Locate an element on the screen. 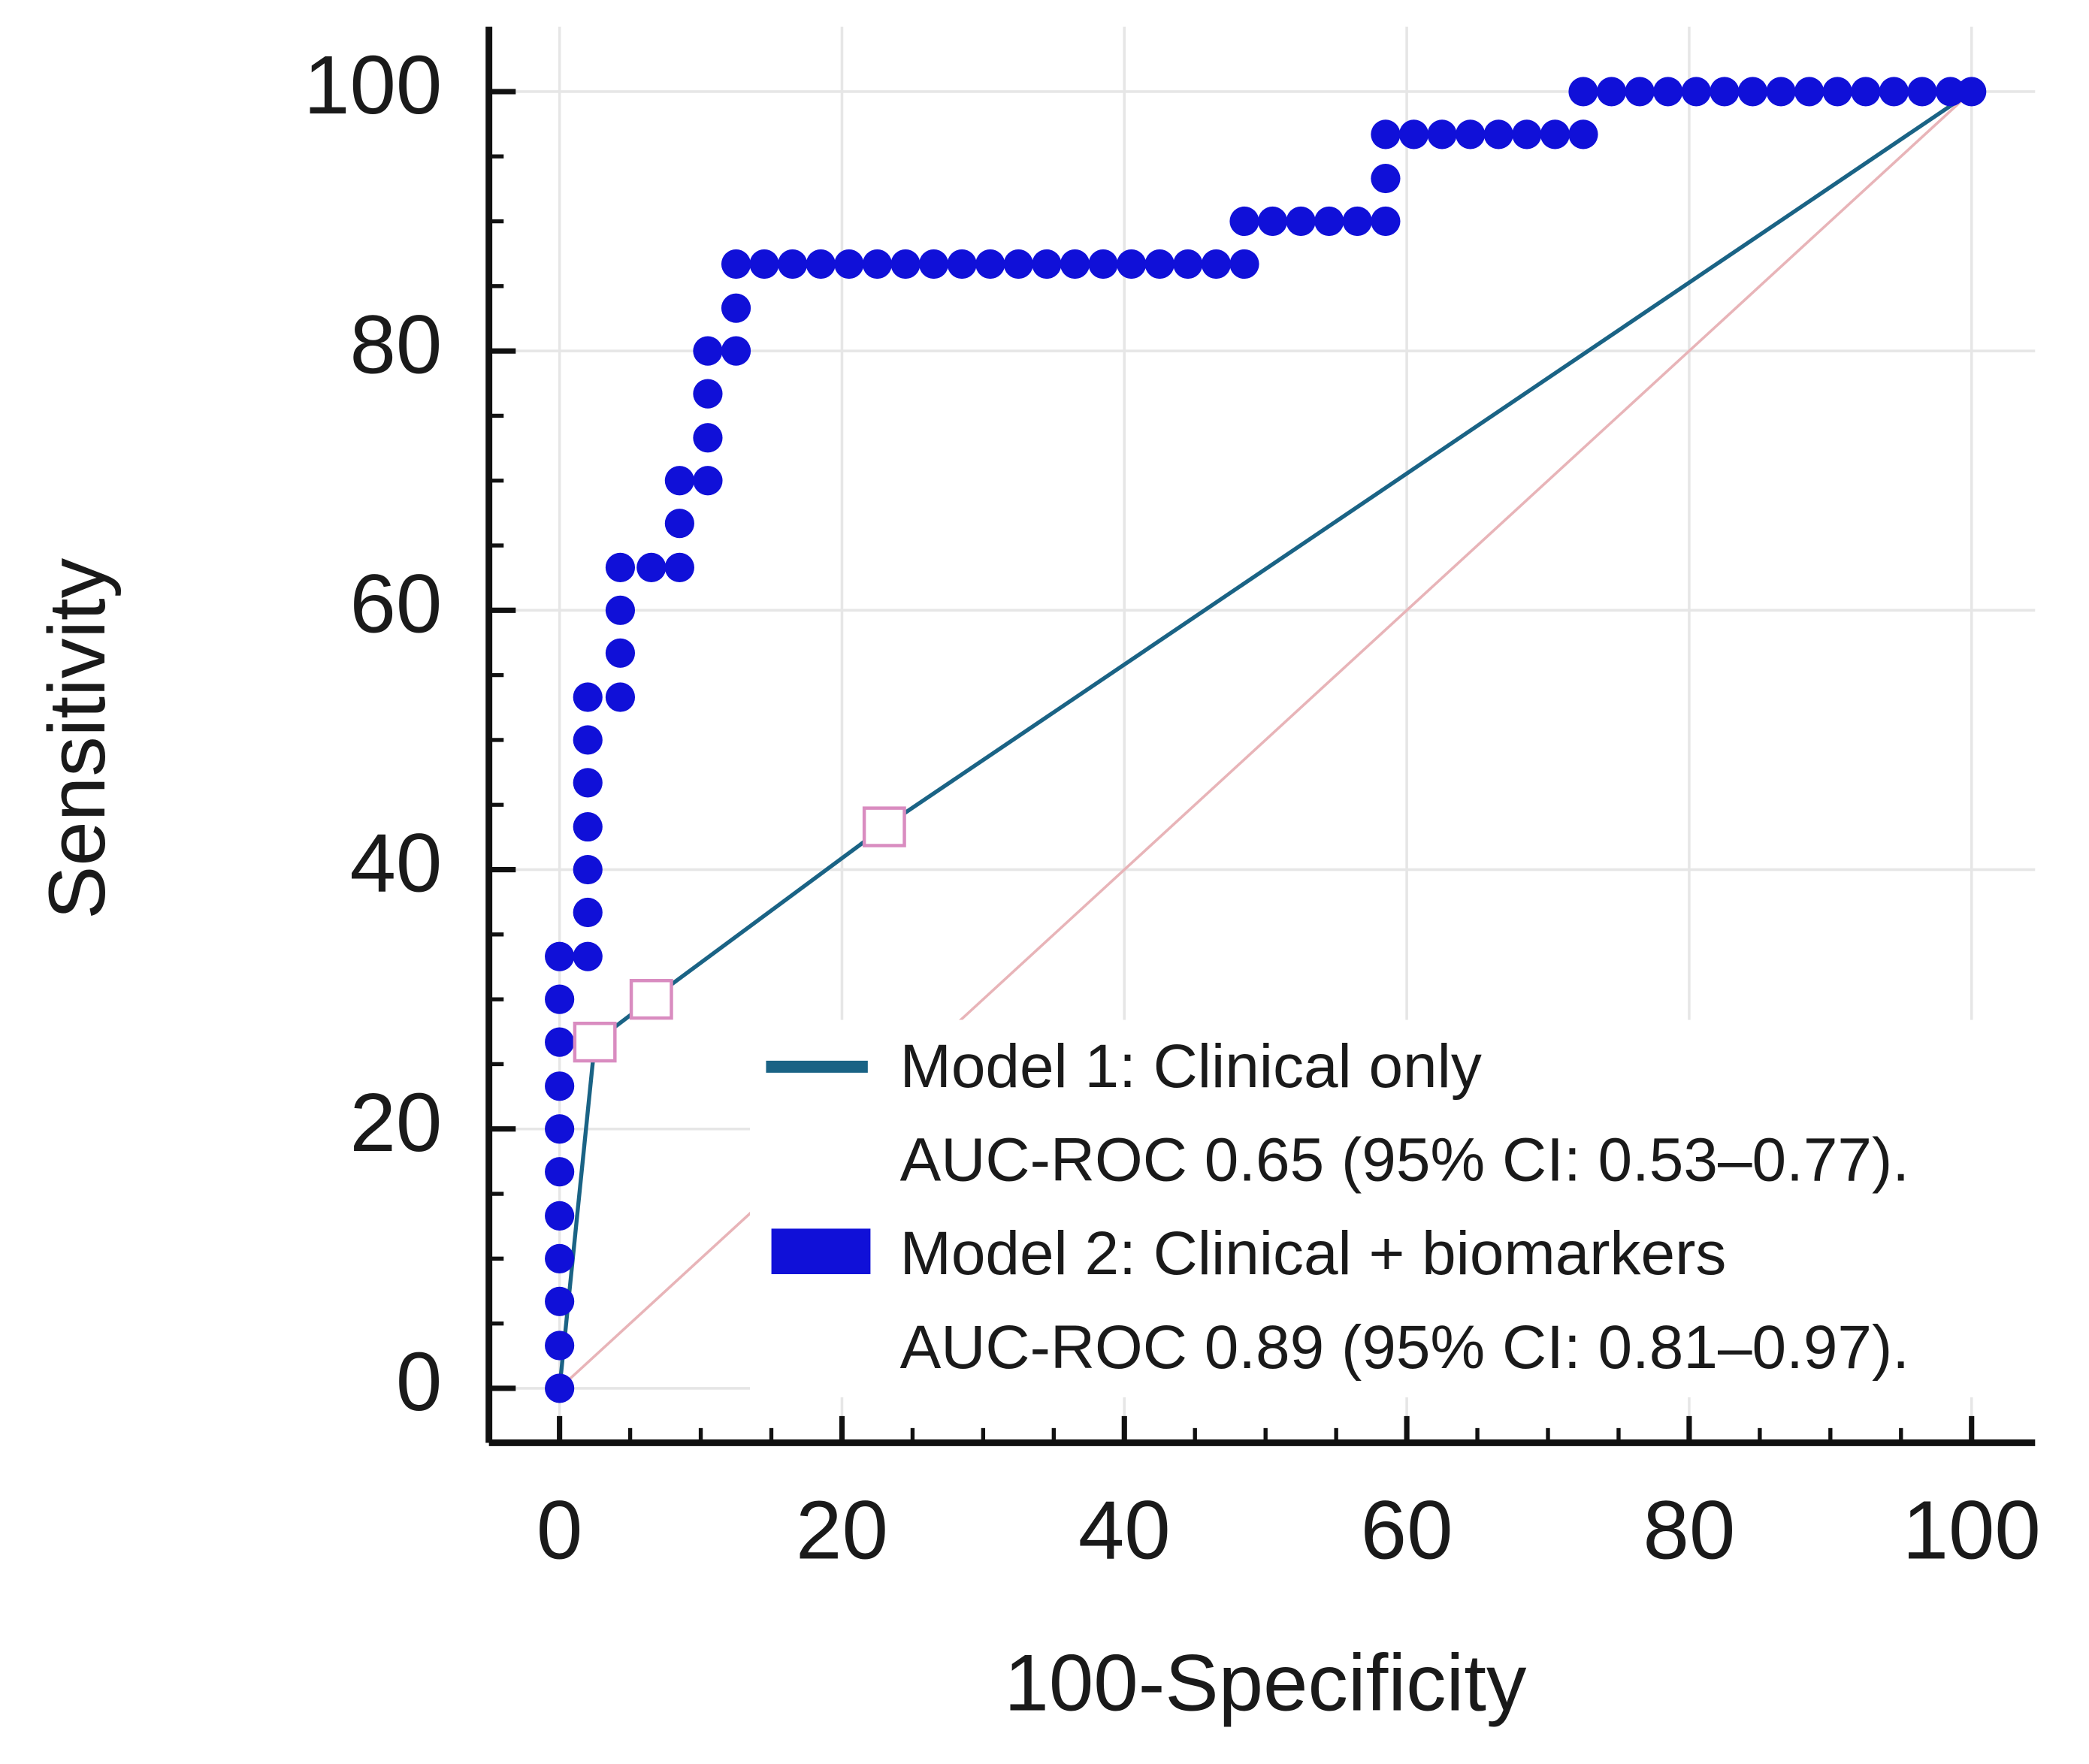 This screenshot has height=1764, width=2089. y-tick-label: 0 is located at coordinates (419, 1382).